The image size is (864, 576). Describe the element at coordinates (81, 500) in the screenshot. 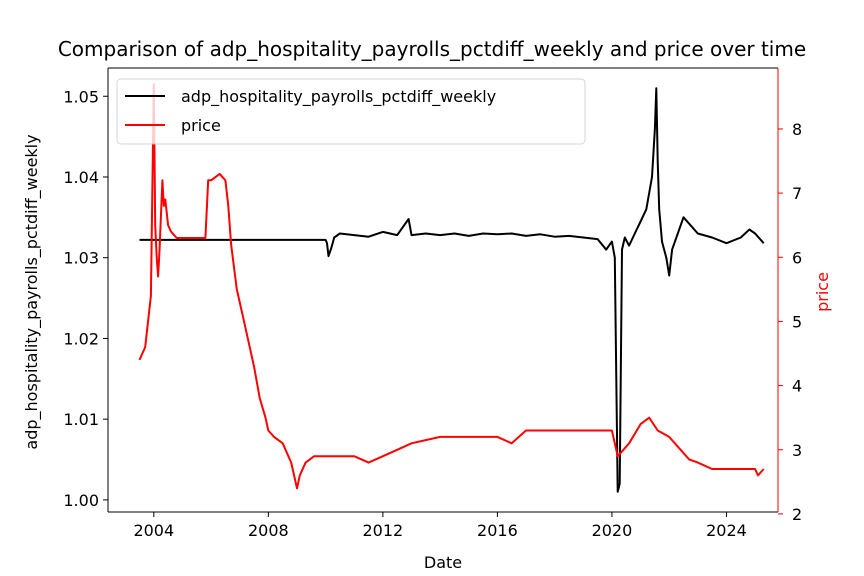

I see `y-left-tick-label: 1.00` at that location.